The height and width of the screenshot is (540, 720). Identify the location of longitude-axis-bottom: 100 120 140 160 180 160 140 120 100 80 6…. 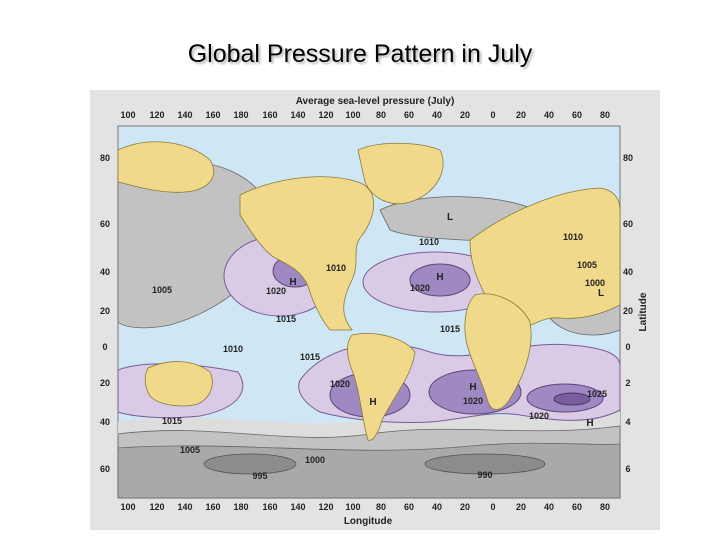
(365, 507).